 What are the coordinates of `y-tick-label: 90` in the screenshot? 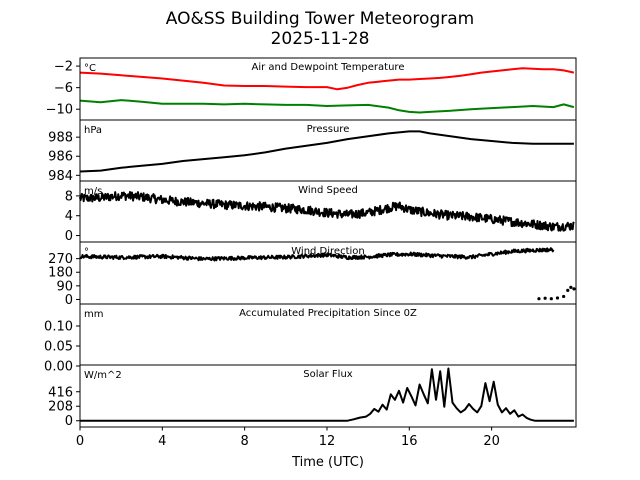 It's located at (64, 286).